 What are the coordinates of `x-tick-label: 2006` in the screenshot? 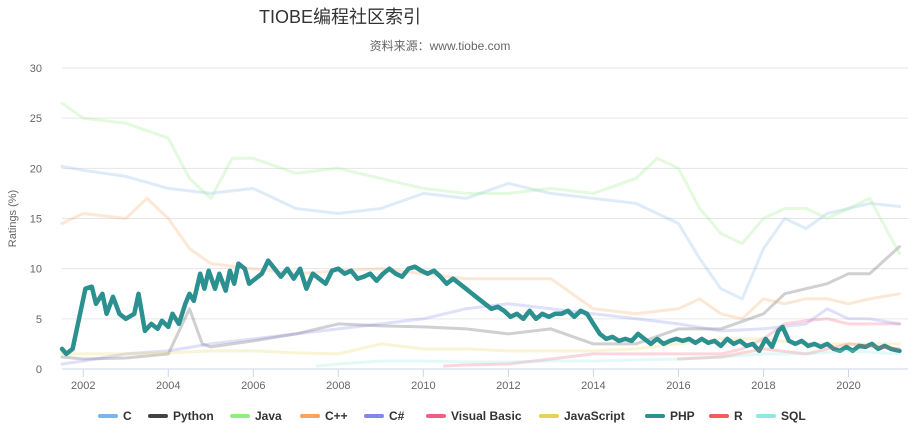 It's located at (253, 386).